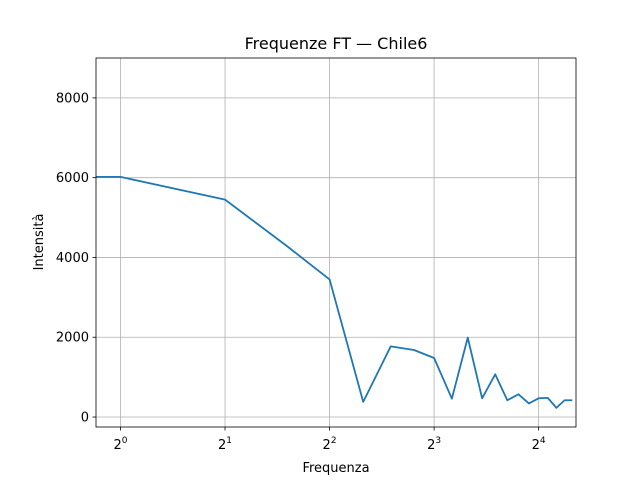  I want to click on x-tick-label: 21, so click(225, 444).